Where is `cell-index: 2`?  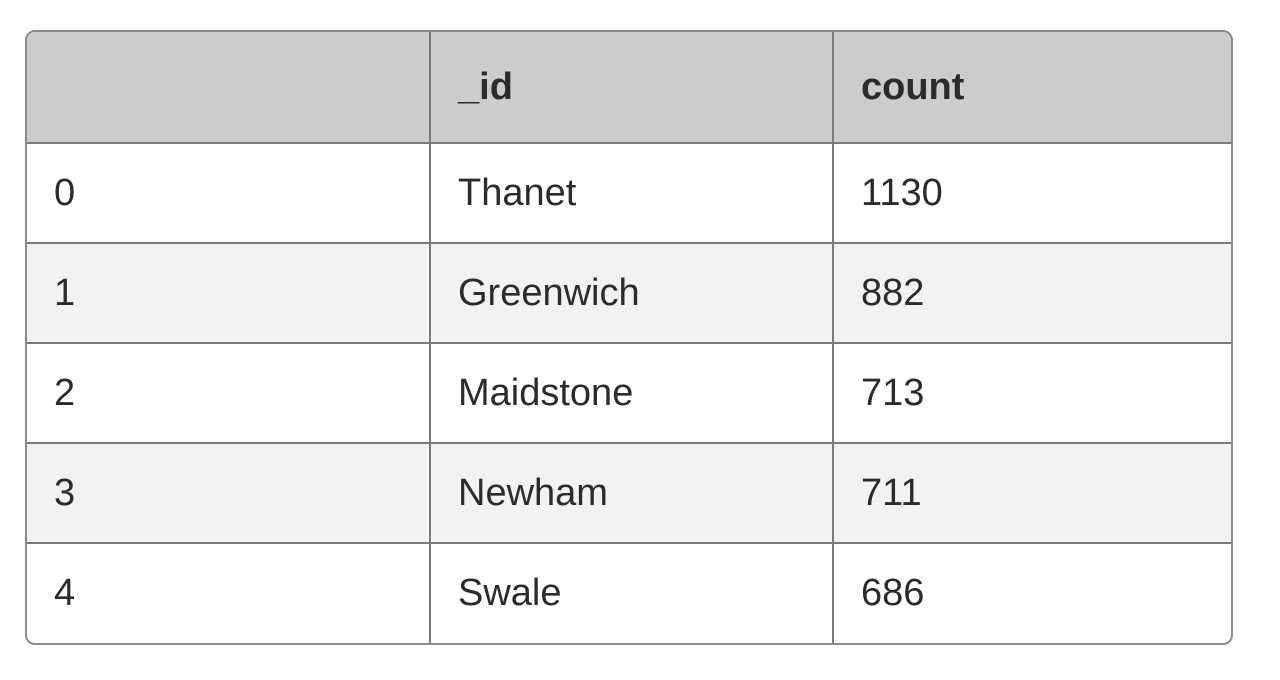 cell-index: 2 is located at coordinates (229, 393).